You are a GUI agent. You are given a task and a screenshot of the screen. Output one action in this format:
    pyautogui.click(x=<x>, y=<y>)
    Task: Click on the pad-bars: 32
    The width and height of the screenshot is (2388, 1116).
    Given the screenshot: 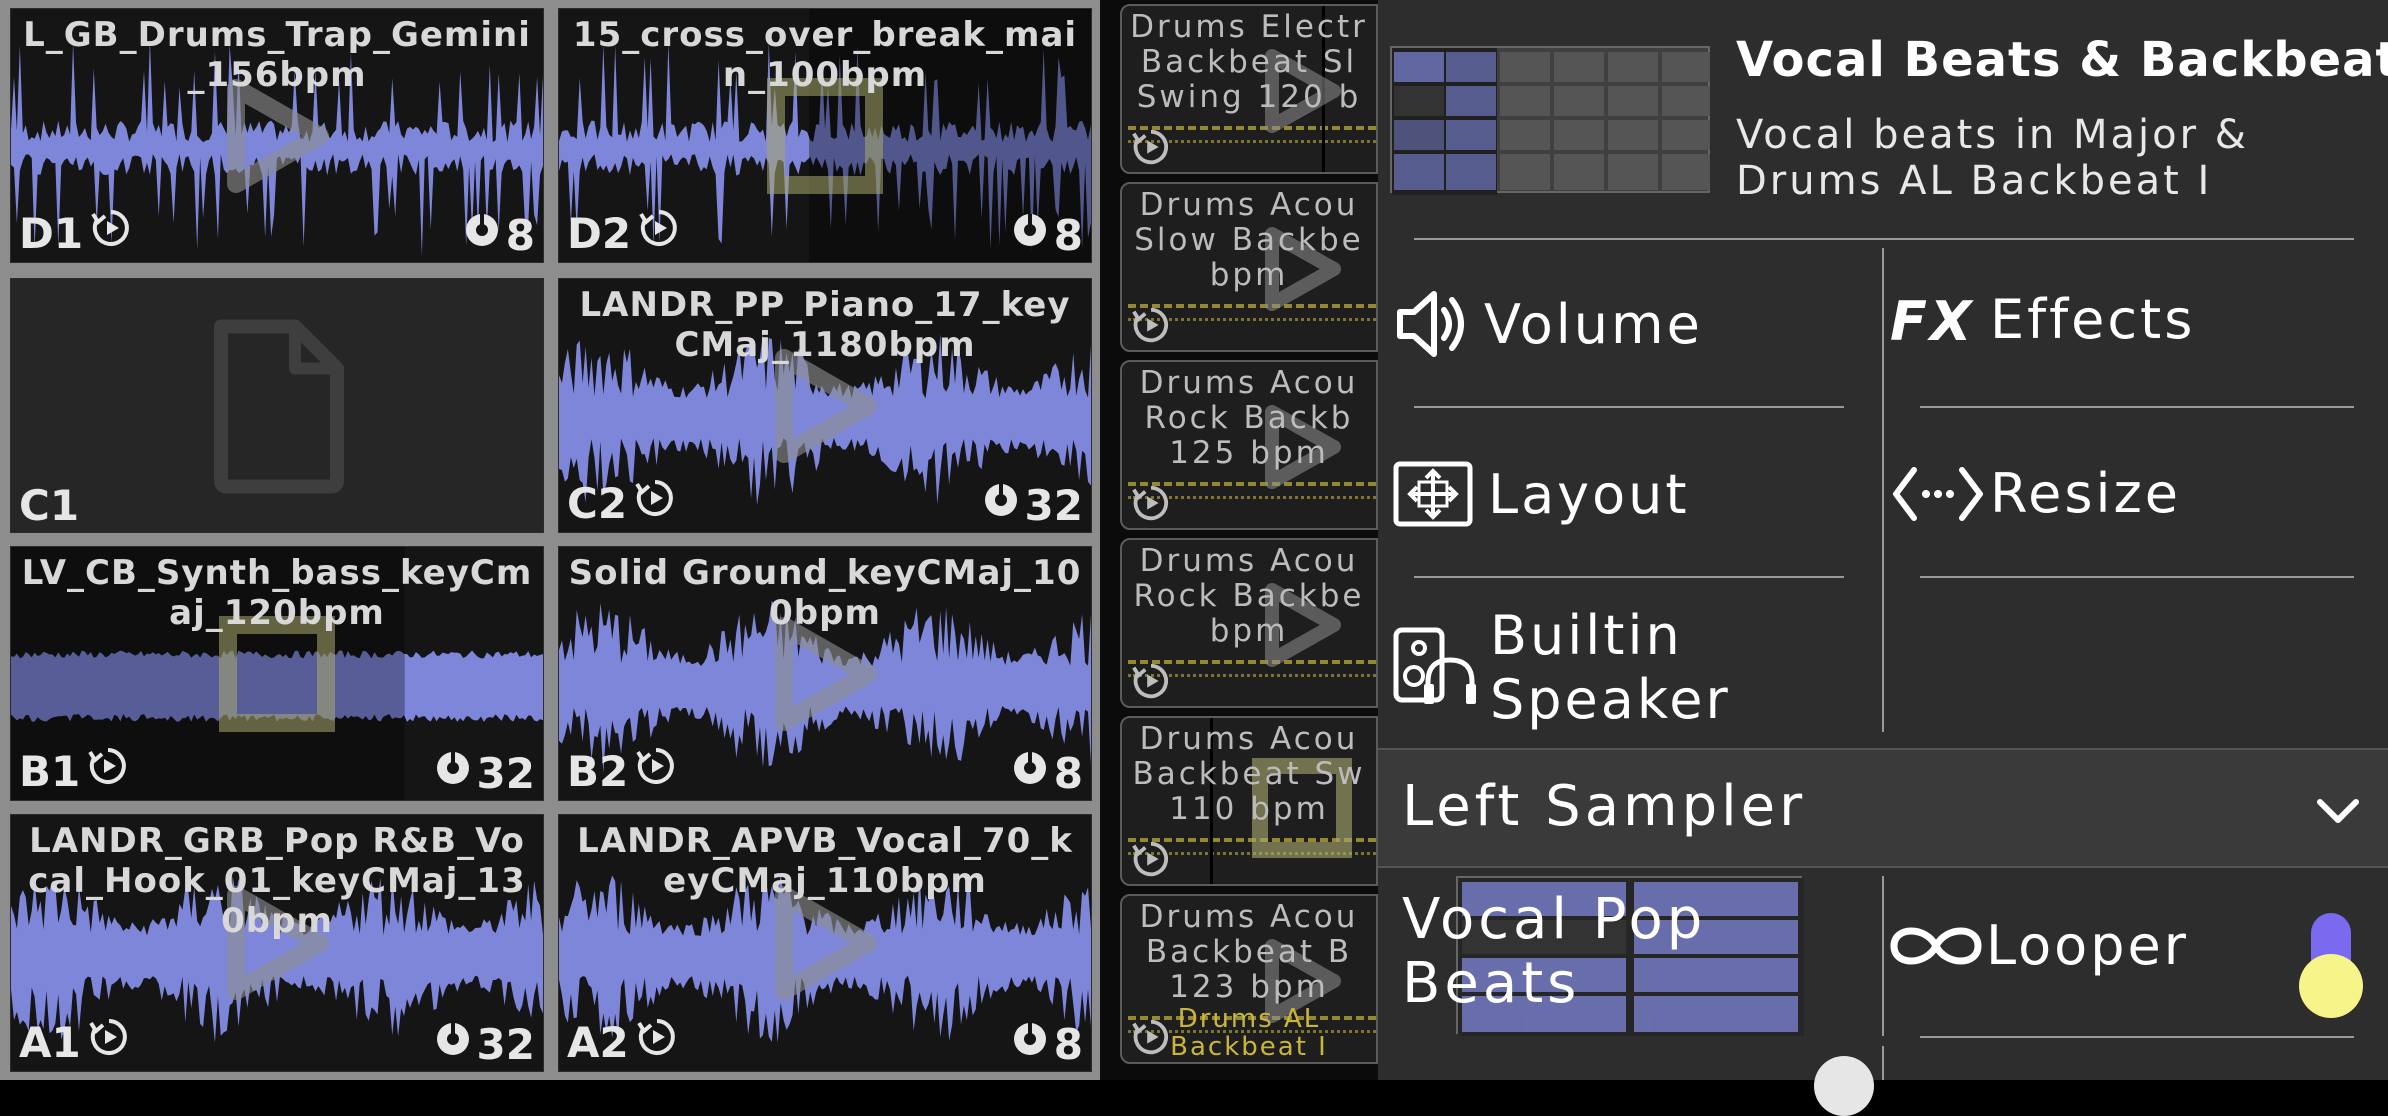 What is the action you would take?
    pyautogui.click(x=484, y=1044)
    